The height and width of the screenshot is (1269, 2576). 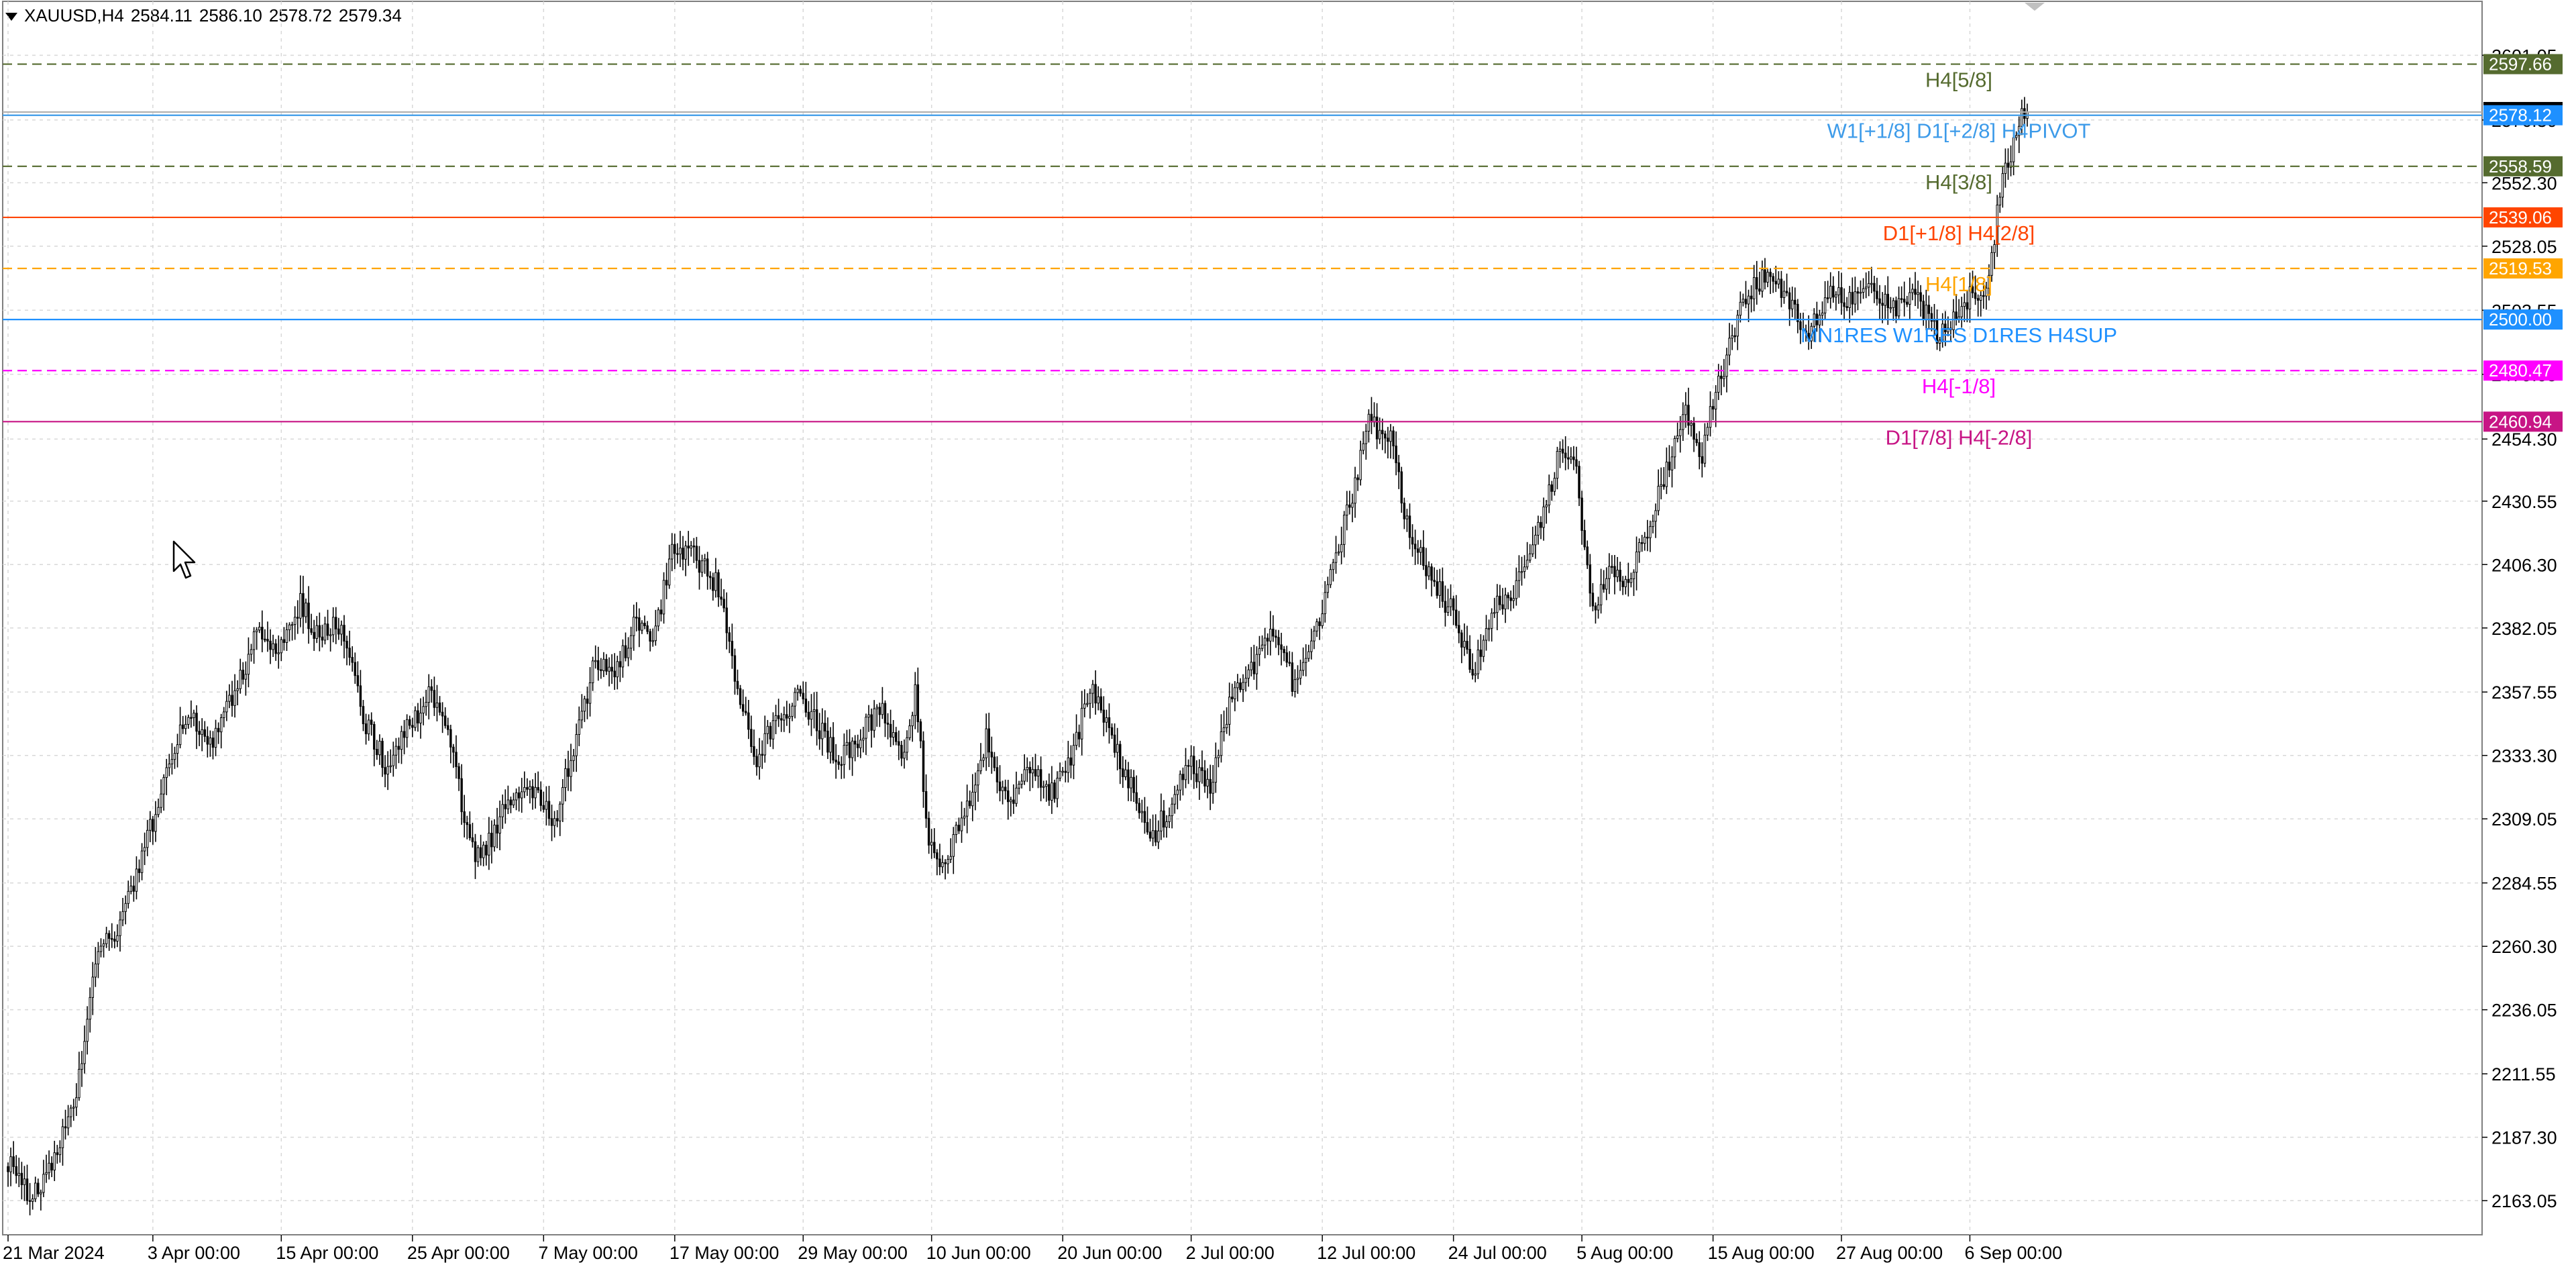 I want to click on y-tick-label: 2163.05, so click(x=2524, y=1201).